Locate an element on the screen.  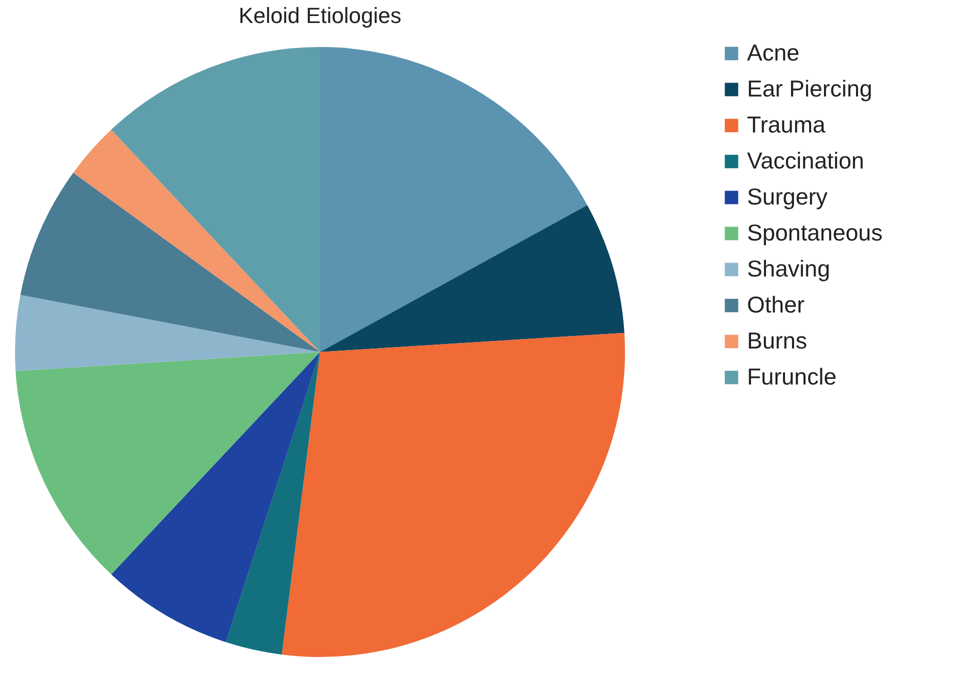
legend-label: Trauma is located at coordinates (786, 125).